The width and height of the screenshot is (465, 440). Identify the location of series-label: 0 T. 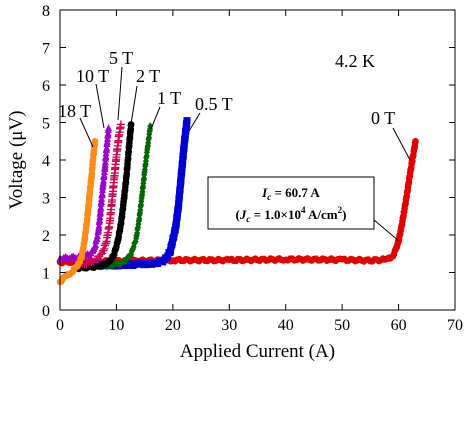
(383, 118).